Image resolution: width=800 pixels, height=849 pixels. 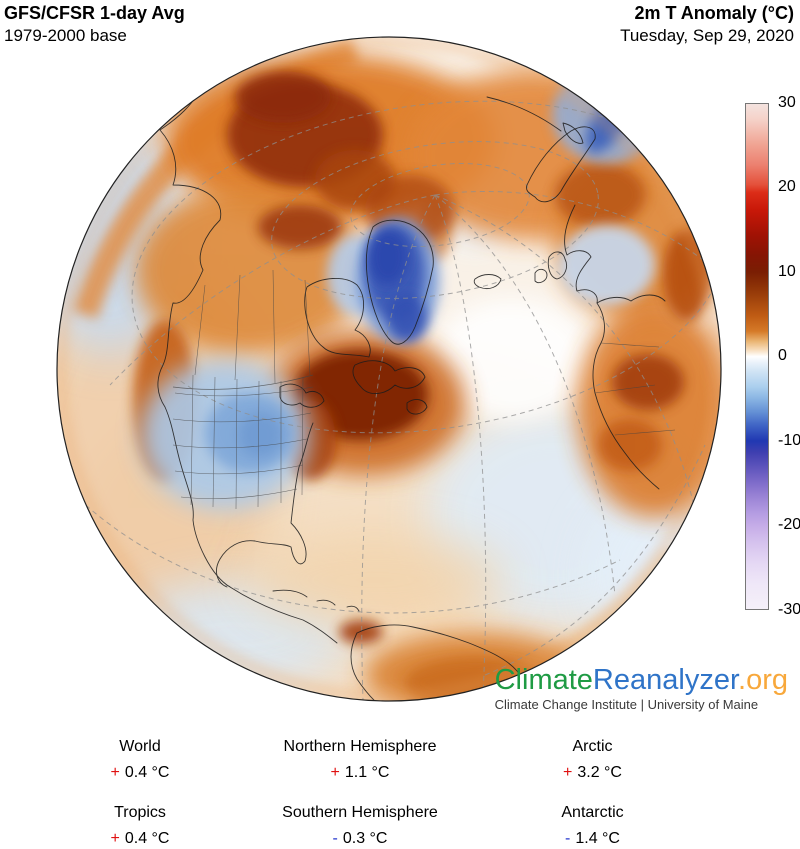 I want to click on logo-wordmark: ClimateReanalyzer.org, so click(x=641, y=680).